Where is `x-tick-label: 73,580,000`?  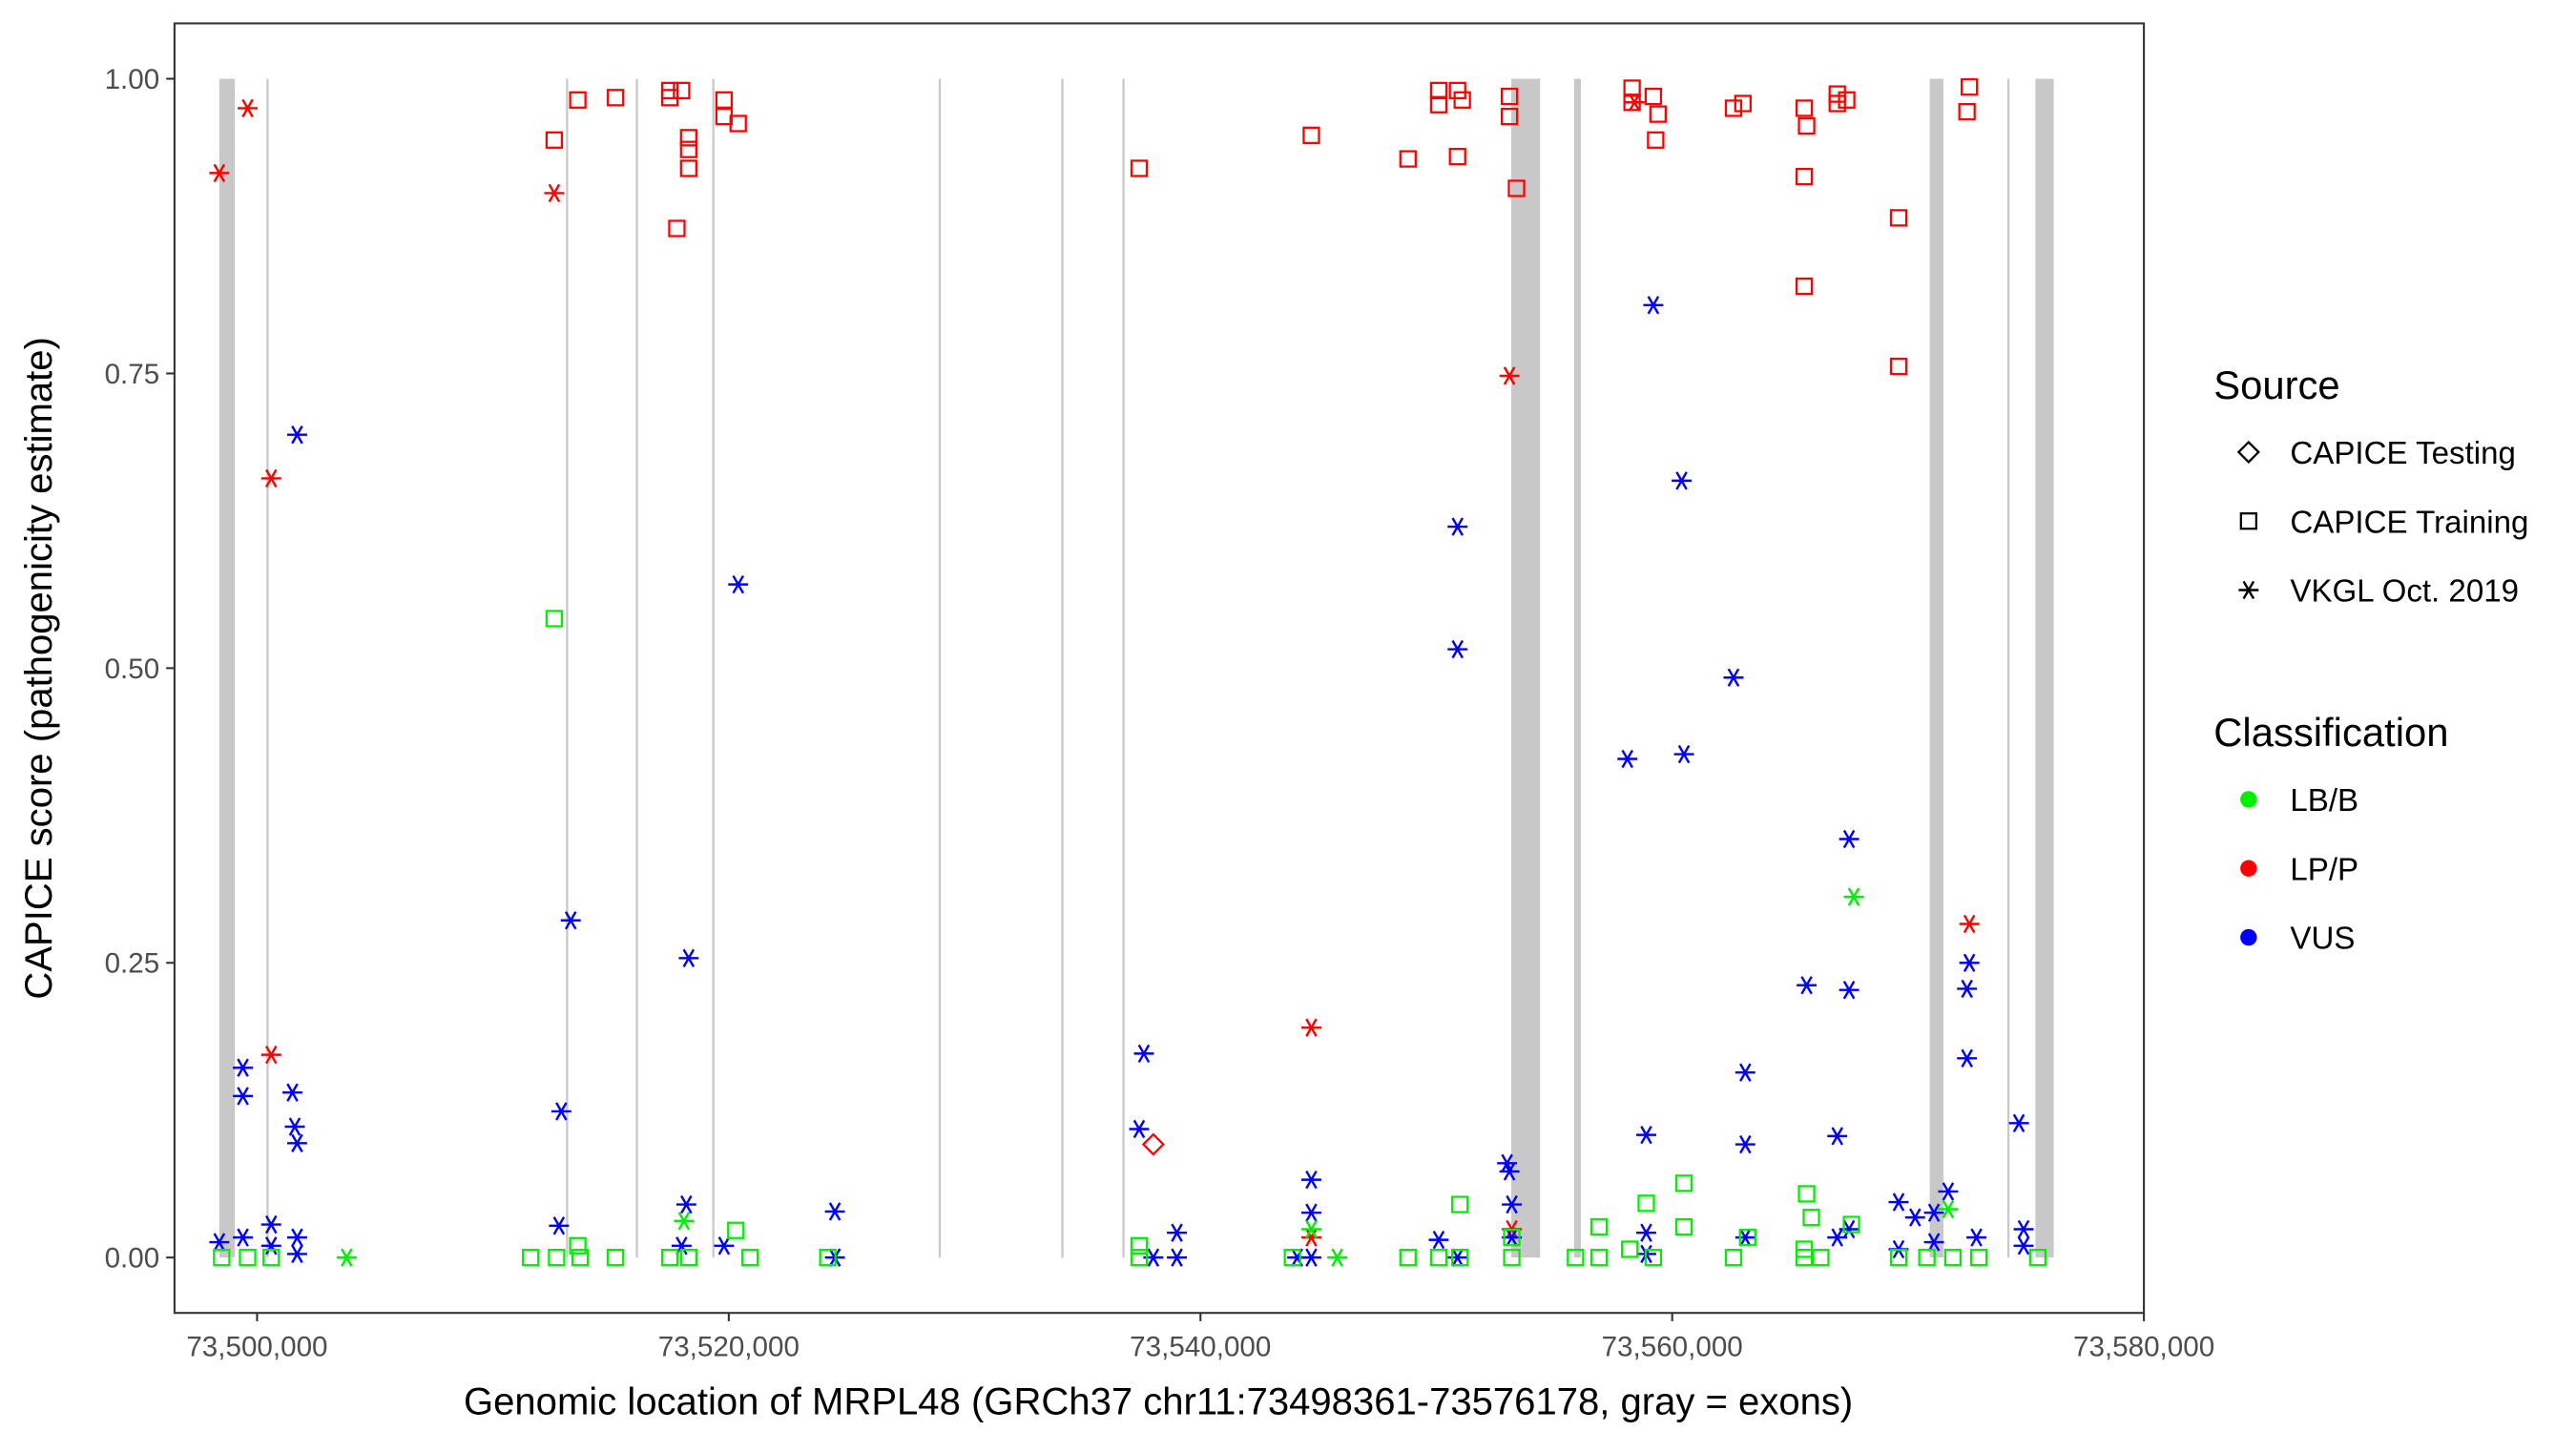 x-tick-label: 73,580,000 is located at coordinates (2143, 1347).